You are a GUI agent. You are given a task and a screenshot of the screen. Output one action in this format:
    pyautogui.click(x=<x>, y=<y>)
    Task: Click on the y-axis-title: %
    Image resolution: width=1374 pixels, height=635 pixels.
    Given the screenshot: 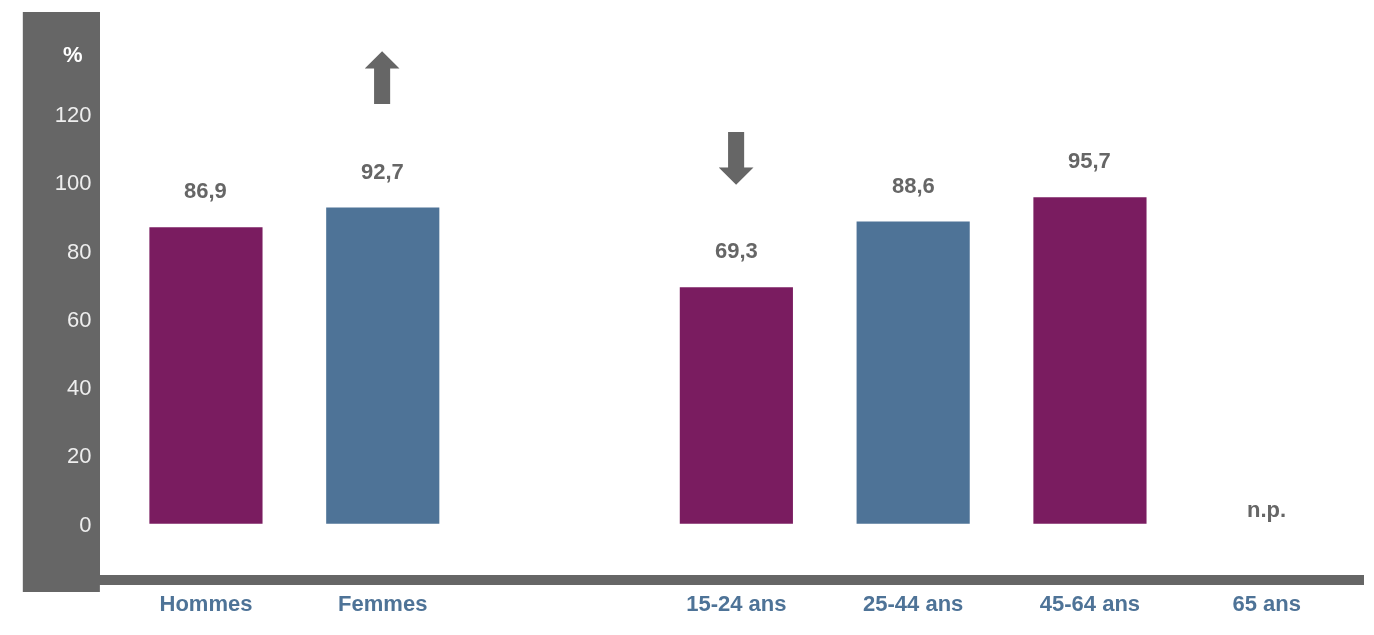 What is the action you would take?
    pyautogui.click(x=73, y=54)
    